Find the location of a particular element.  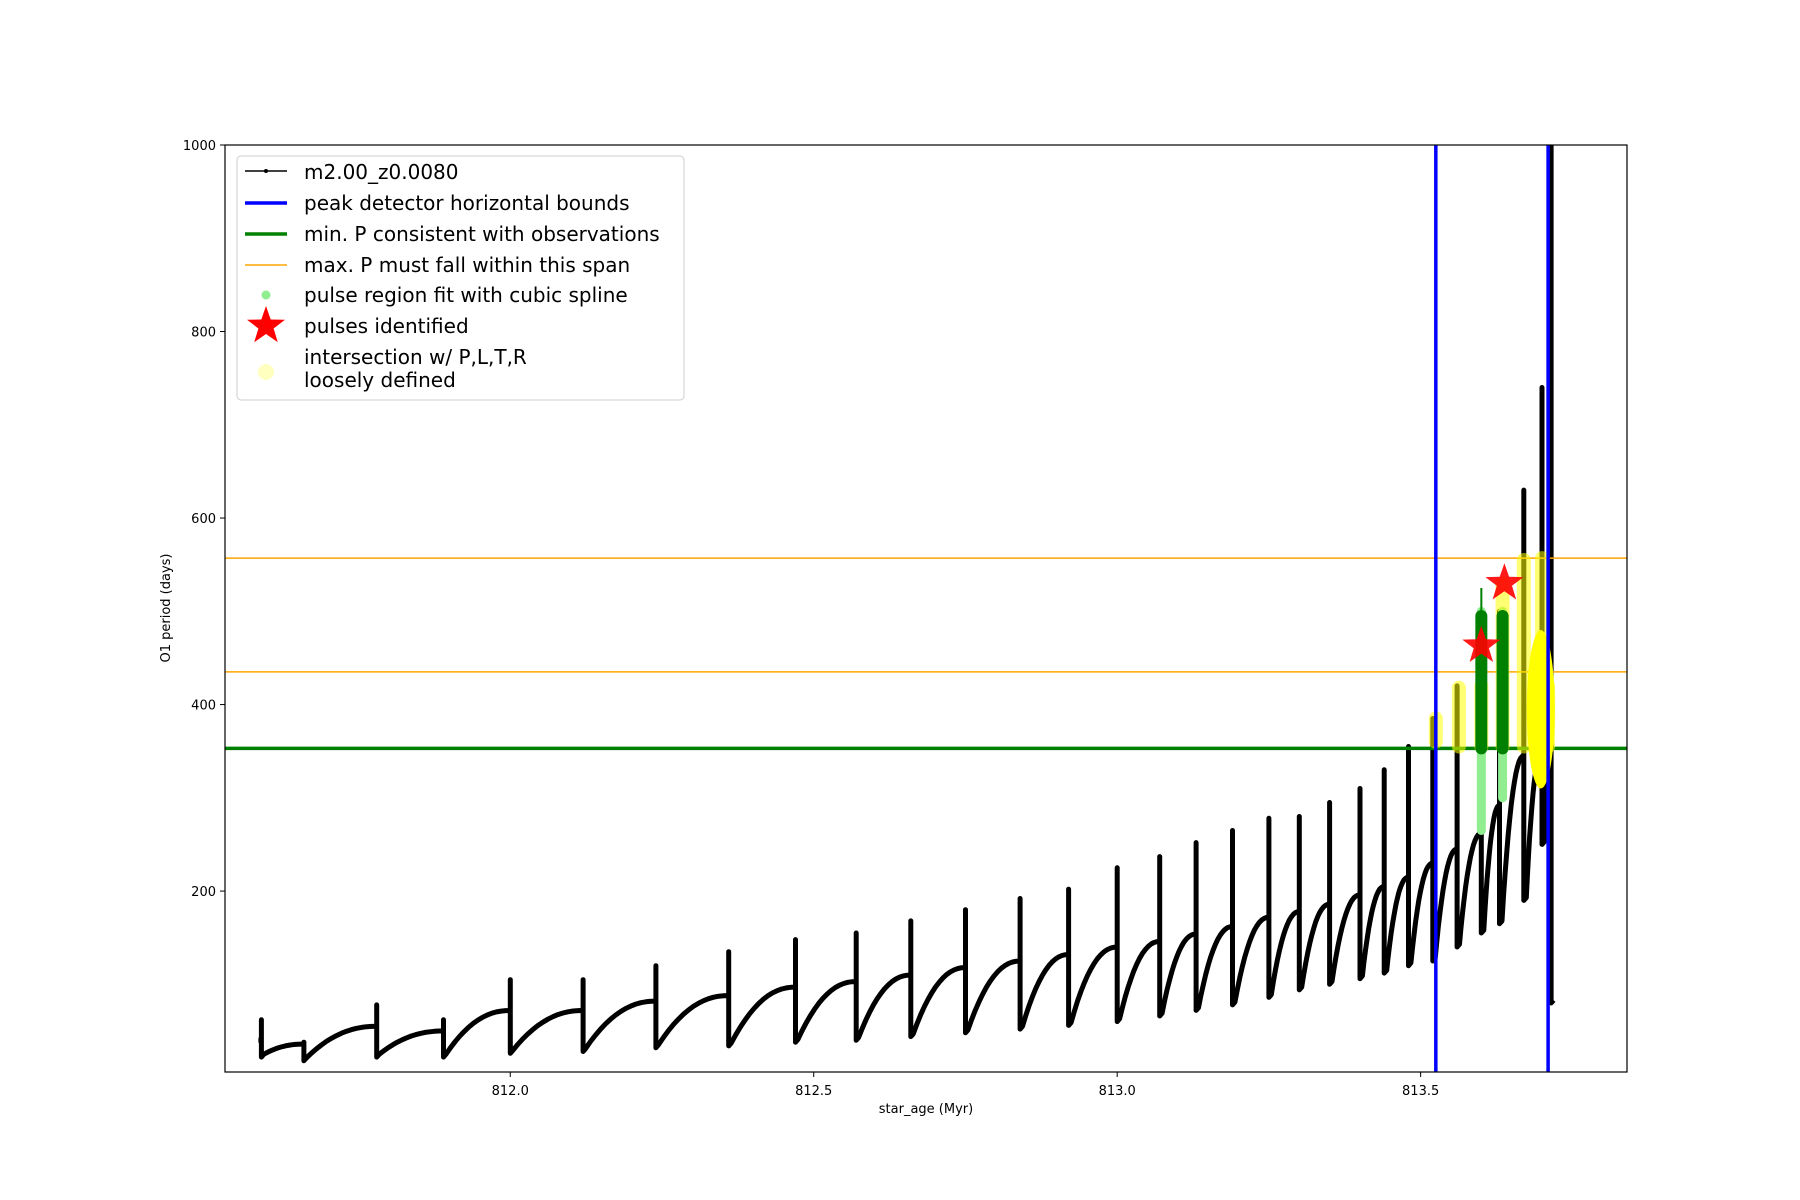

y-tick-label-1: 400 is located at coordinates (203, 706).